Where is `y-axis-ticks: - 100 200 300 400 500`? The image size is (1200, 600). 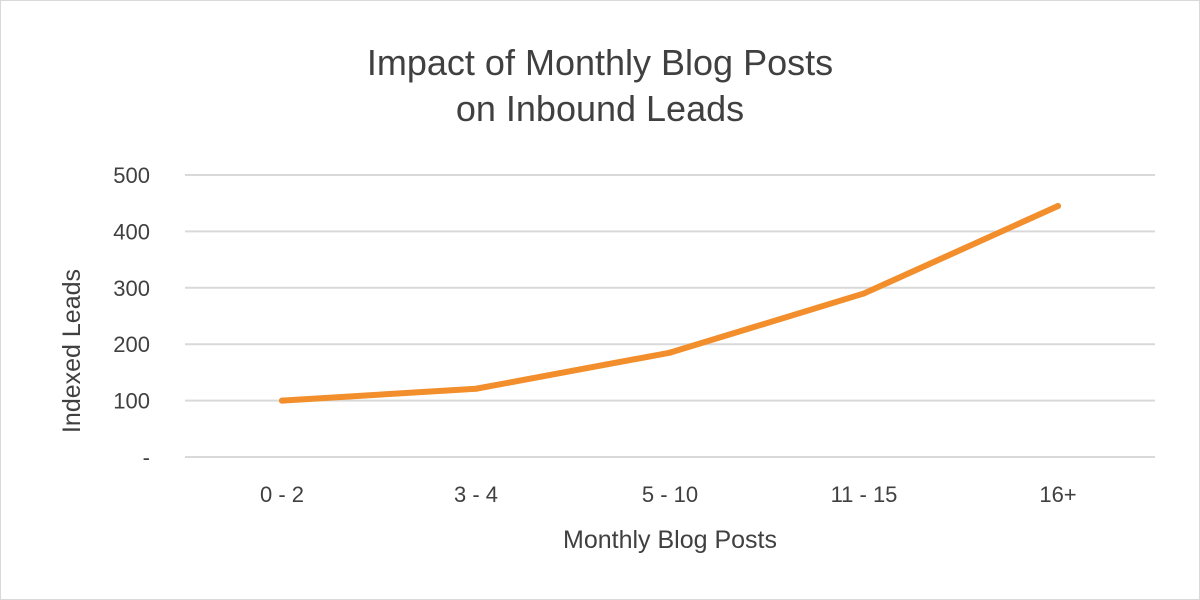
y-axis-ticks: - 100 200 300 400 500 is located at coordinates (131, 316).